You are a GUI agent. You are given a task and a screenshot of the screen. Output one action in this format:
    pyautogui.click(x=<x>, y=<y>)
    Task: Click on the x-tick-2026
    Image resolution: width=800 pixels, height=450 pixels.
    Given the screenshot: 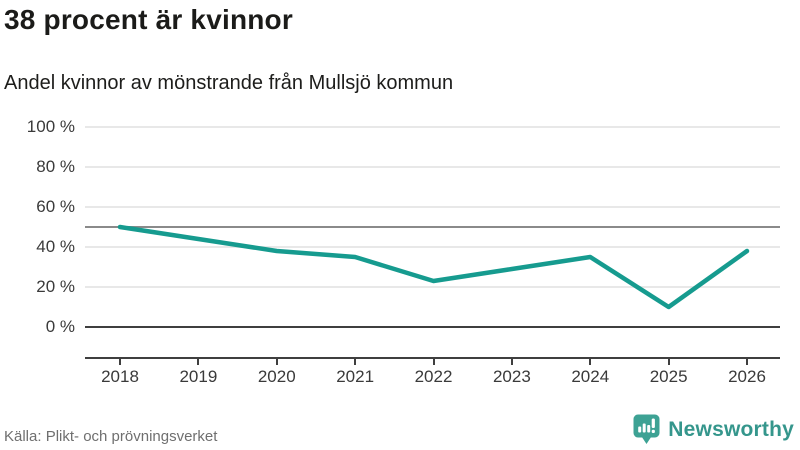 What is the action you would take?
    pyautogui.click(x=747, y=362)
    